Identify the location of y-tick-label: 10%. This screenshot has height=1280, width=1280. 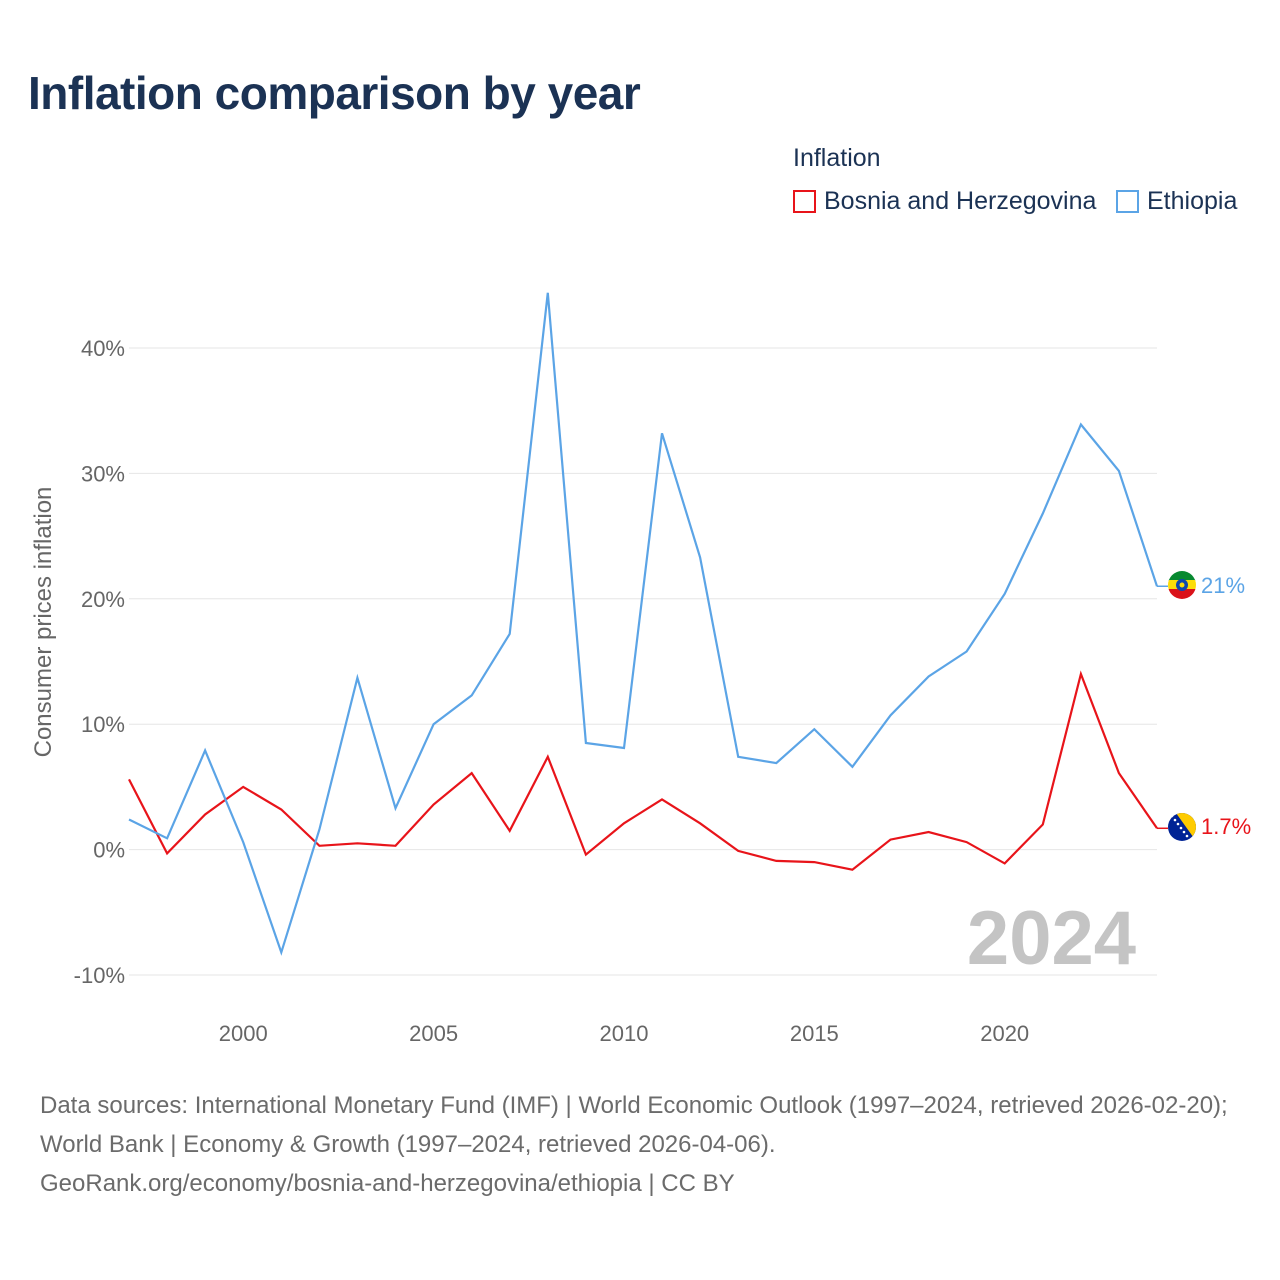
(103, 724).